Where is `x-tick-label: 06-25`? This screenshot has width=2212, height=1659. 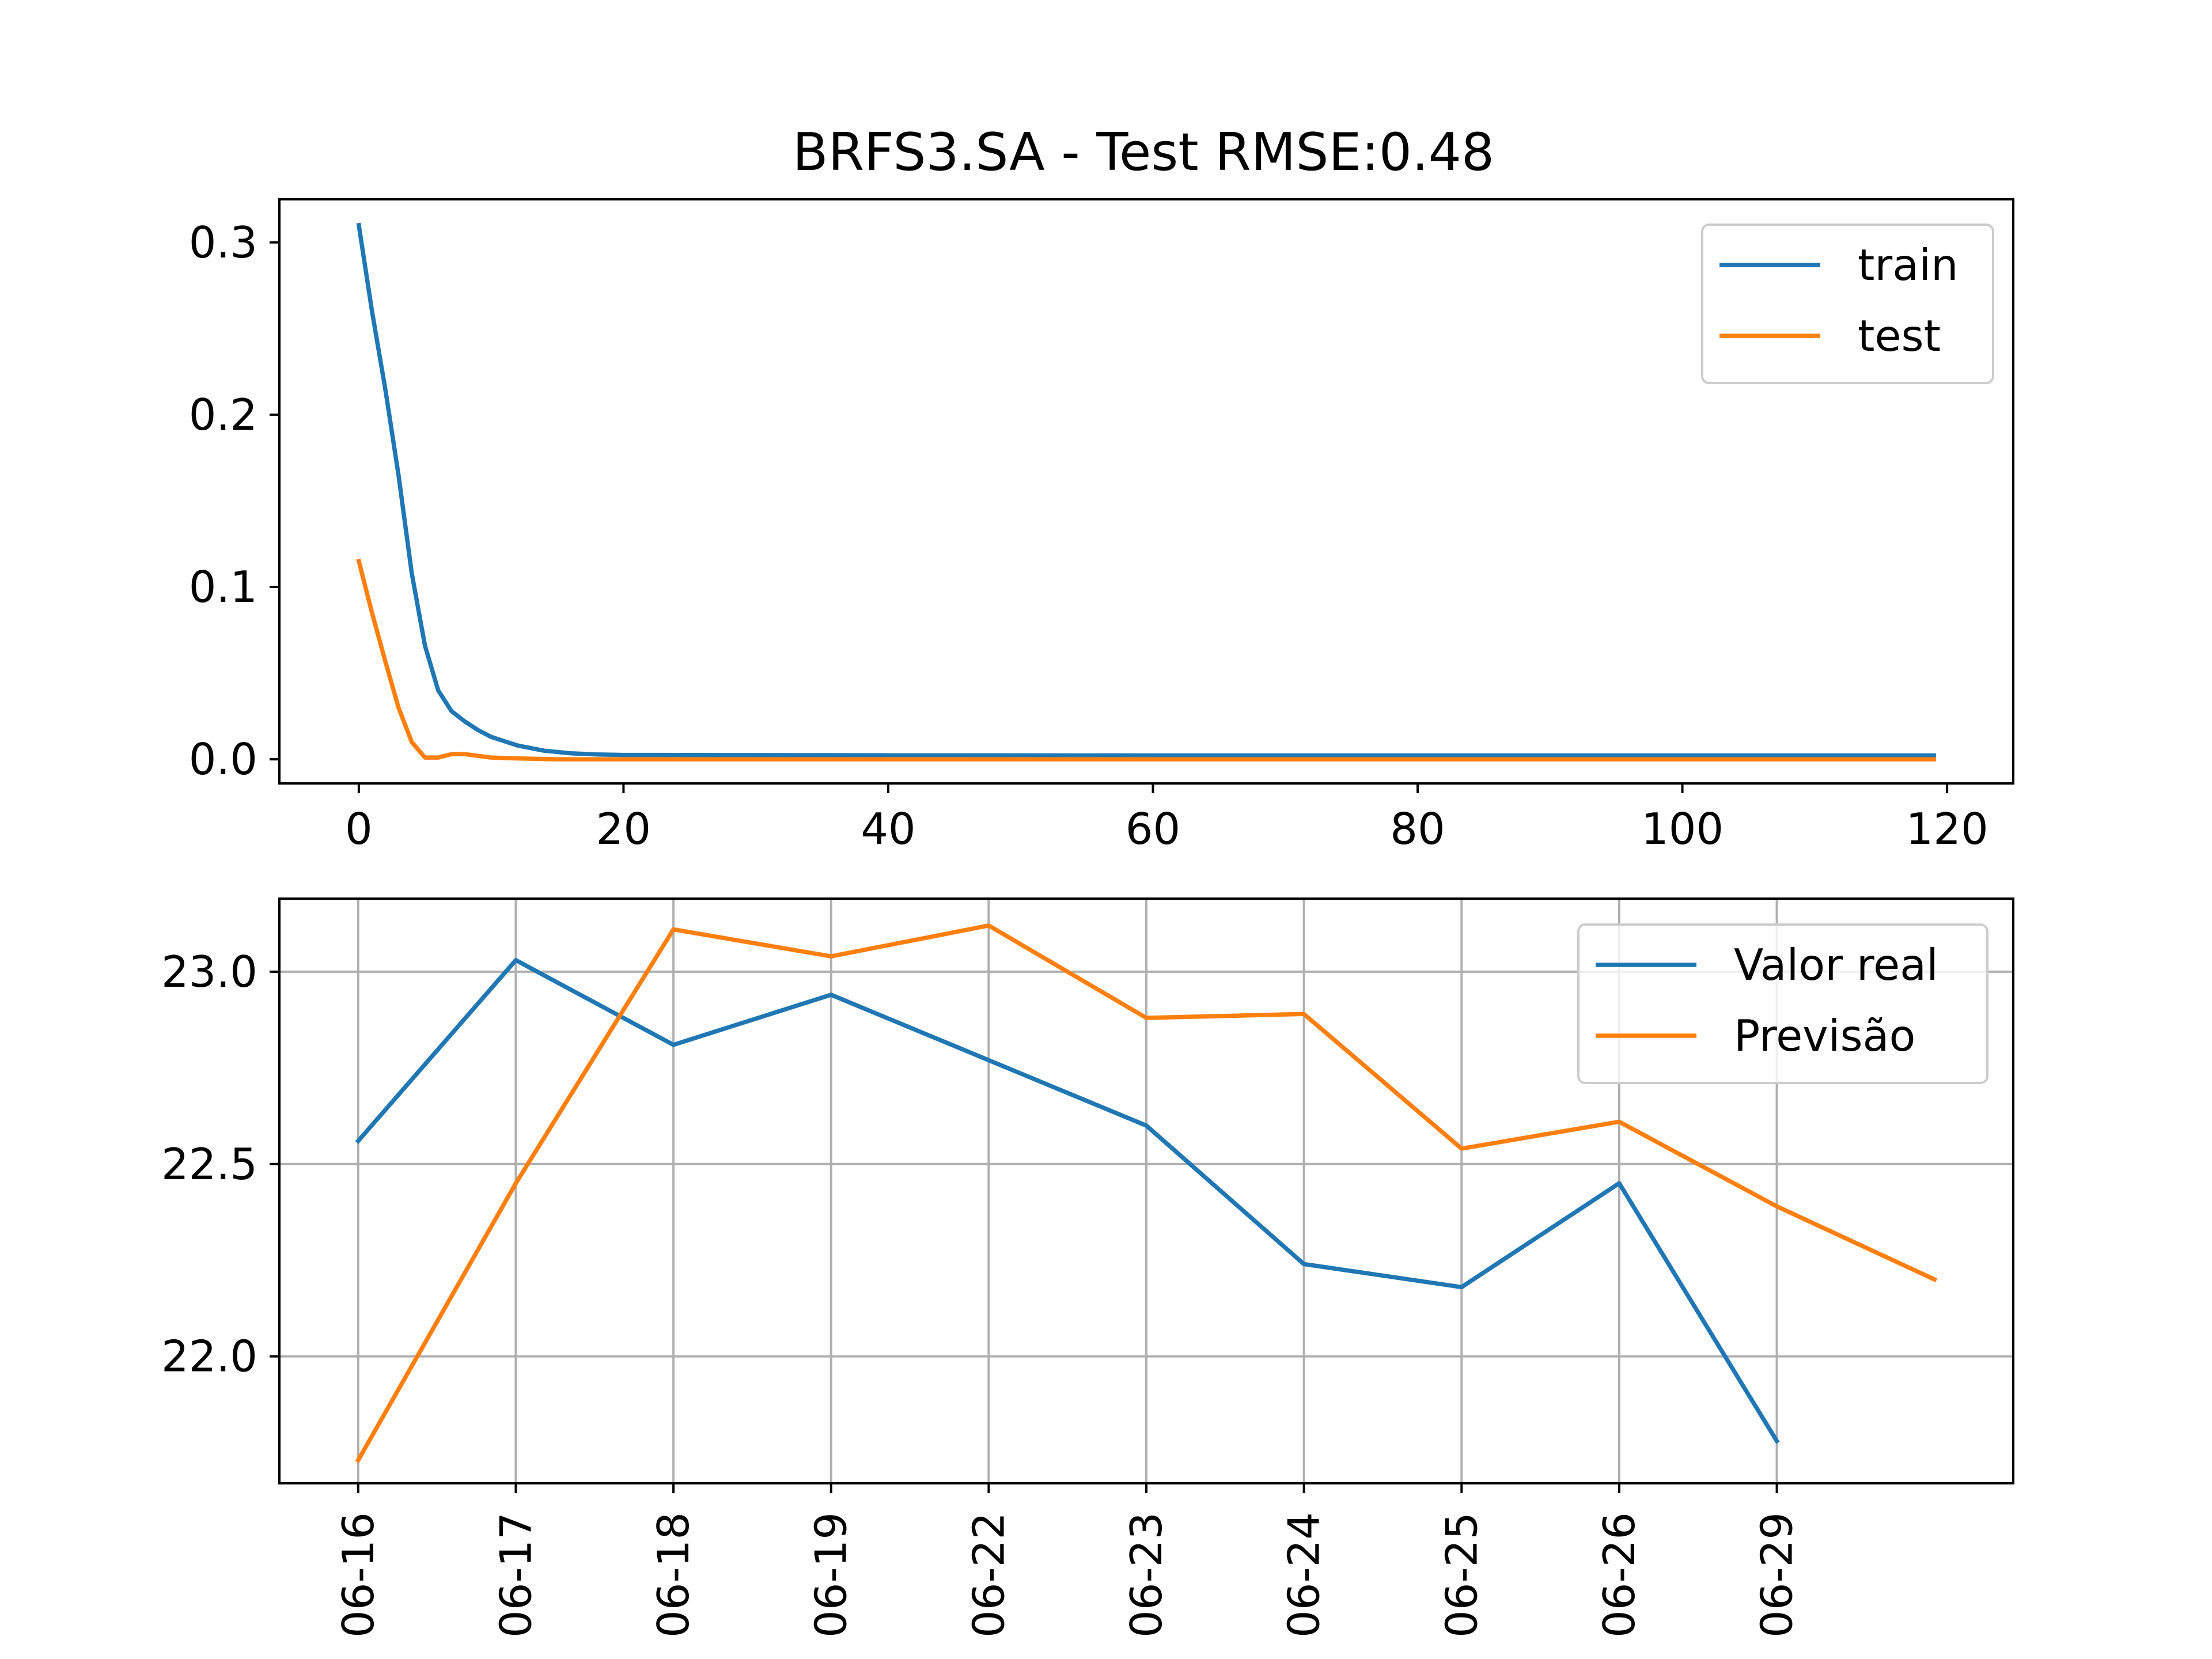
x-tick-label: 06-25 is located at coordinates (1461, 1575).